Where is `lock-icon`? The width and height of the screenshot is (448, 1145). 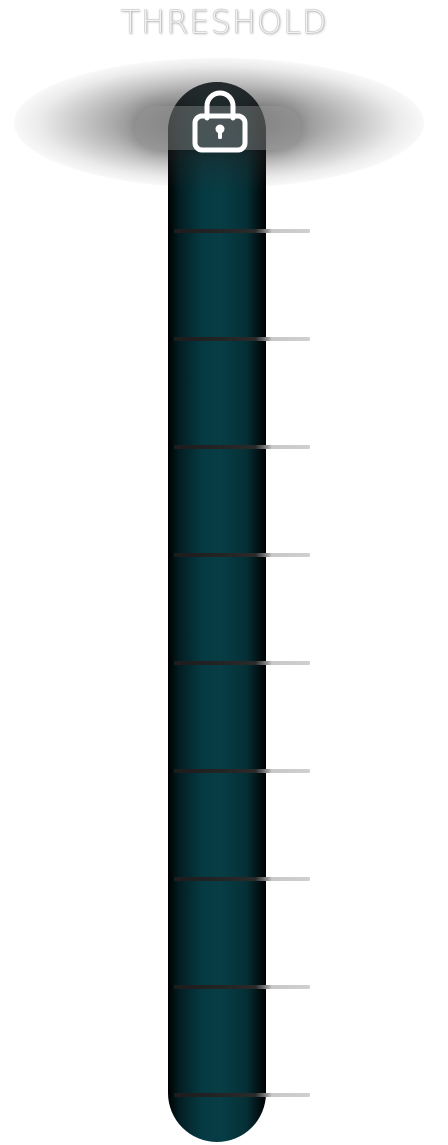 lock-icon is located at coordinates (220, 121).